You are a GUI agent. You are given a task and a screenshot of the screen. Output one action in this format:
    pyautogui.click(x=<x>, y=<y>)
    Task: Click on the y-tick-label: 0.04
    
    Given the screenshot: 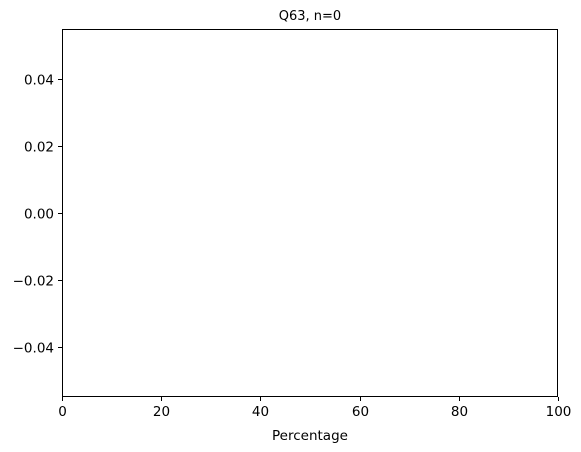 What is the action you would take?
    pyautogui.click(x=39, y=81)
    